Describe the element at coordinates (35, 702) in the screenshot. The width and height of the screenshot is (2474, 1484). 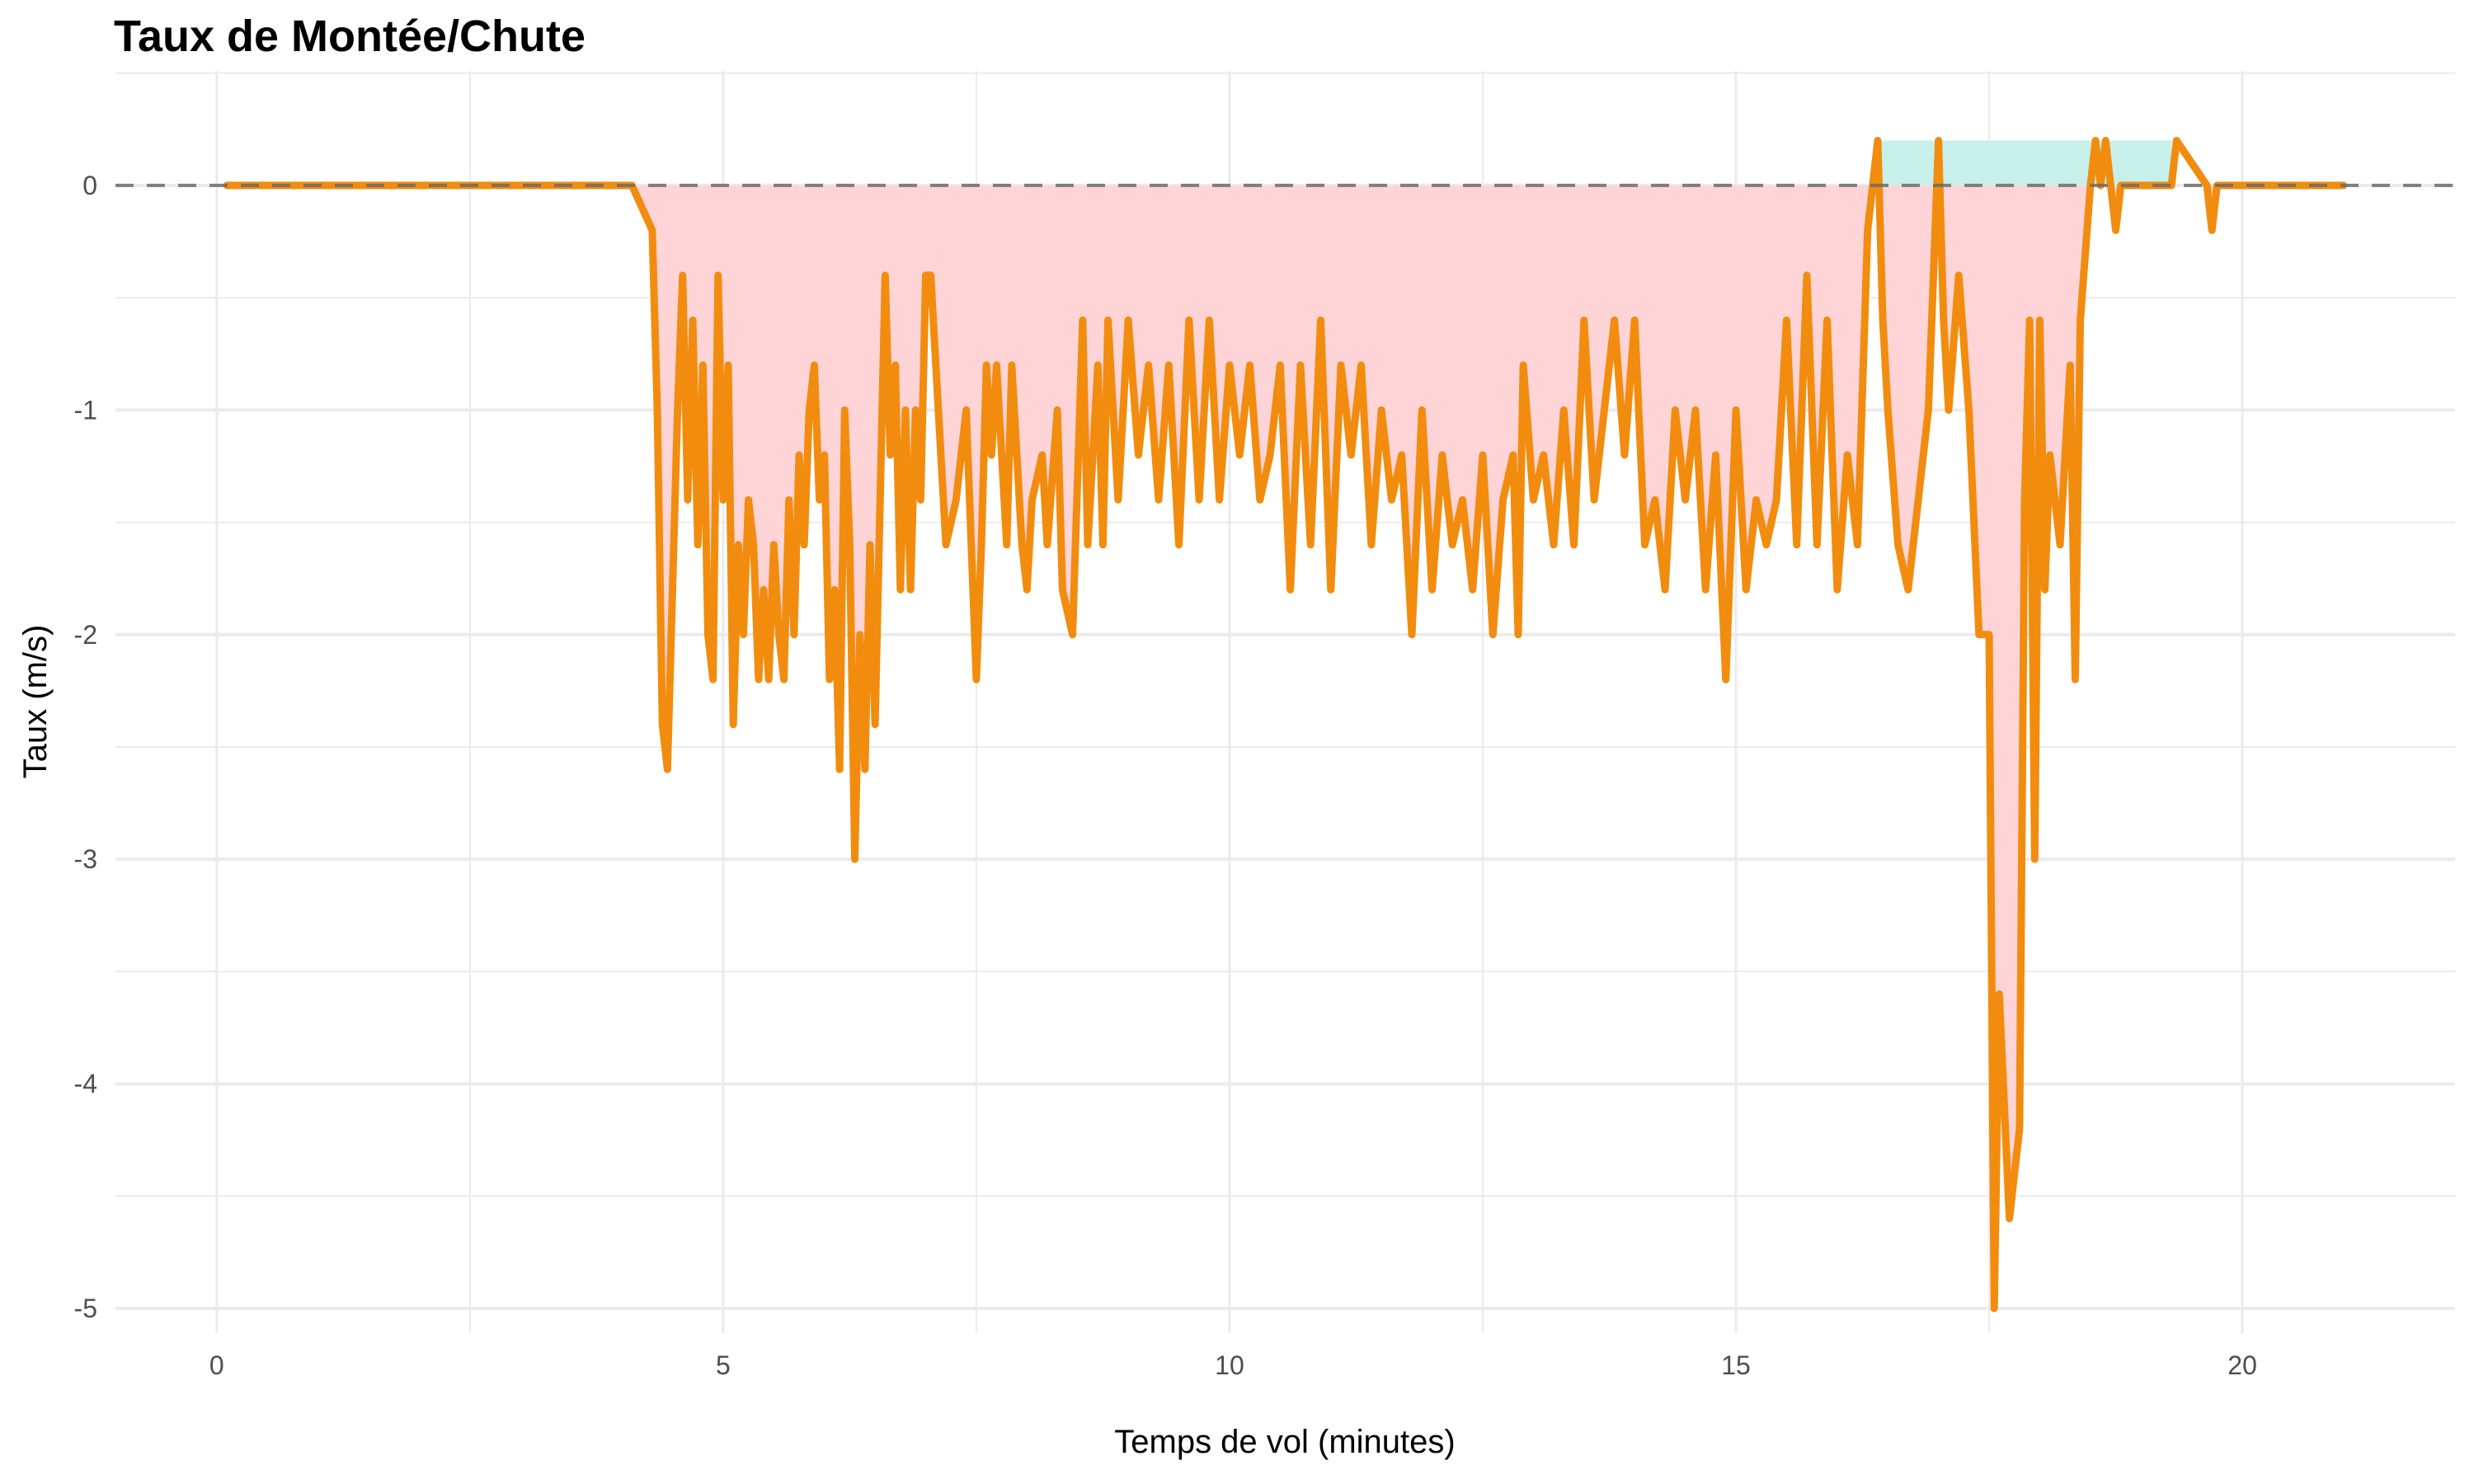
I see `y-axis-label: Taux (m/s)` at that location.